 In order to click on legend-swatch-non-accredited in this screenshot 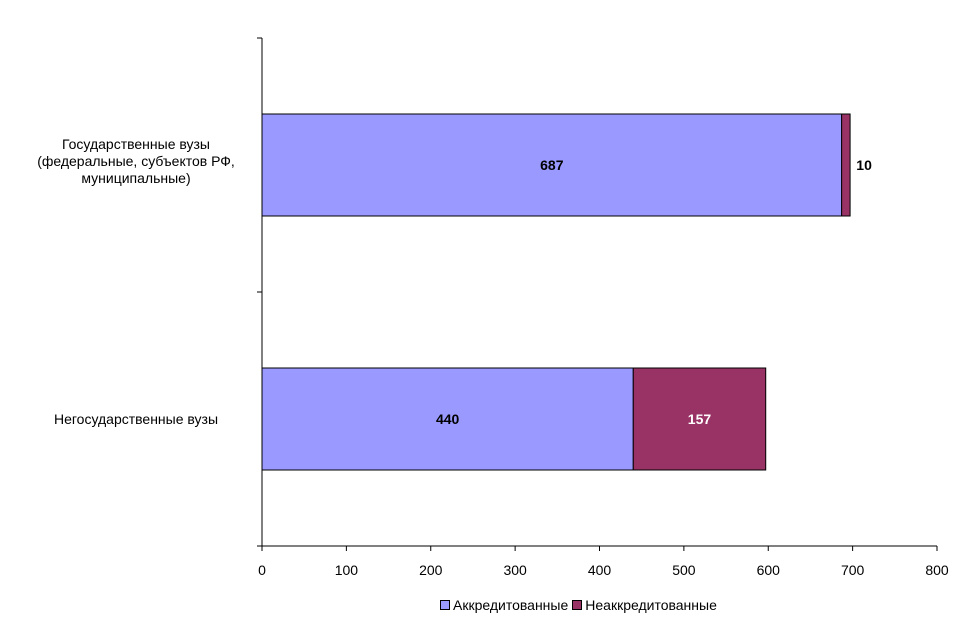, I will do `click(577, 605)`.